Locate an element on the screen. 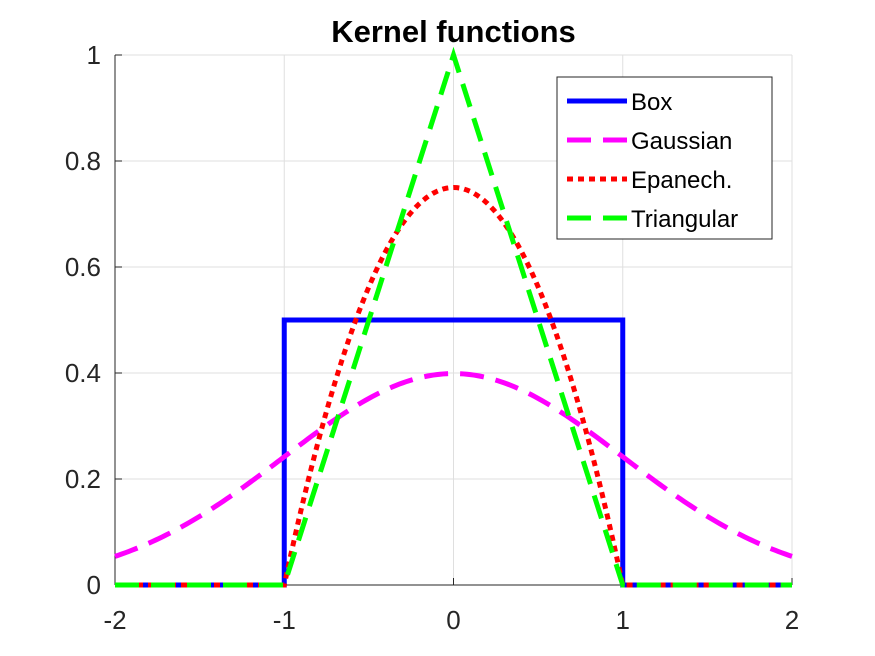  legend: Box Gaussian Epanech. Triangular is located at coordinates (664, 158).